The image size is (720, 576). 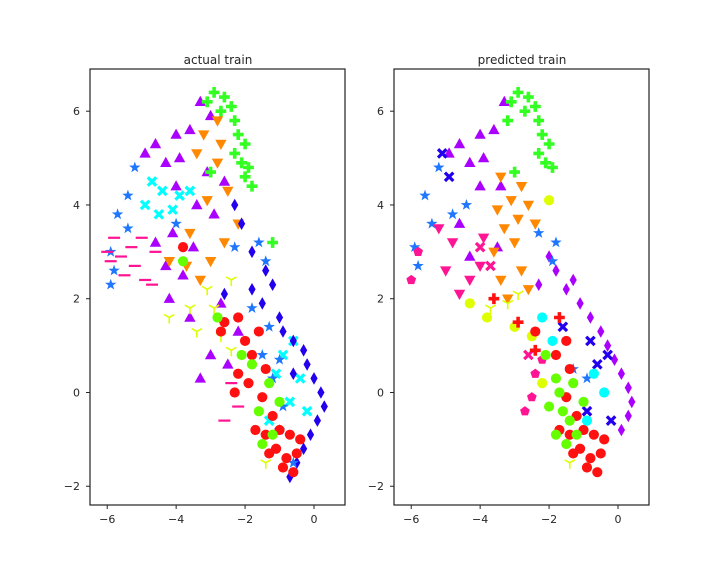 What do you see at coordinates (76, 299) in the screenshot?
I see `y-tick-label: 2` at bounding box center [76, 299].